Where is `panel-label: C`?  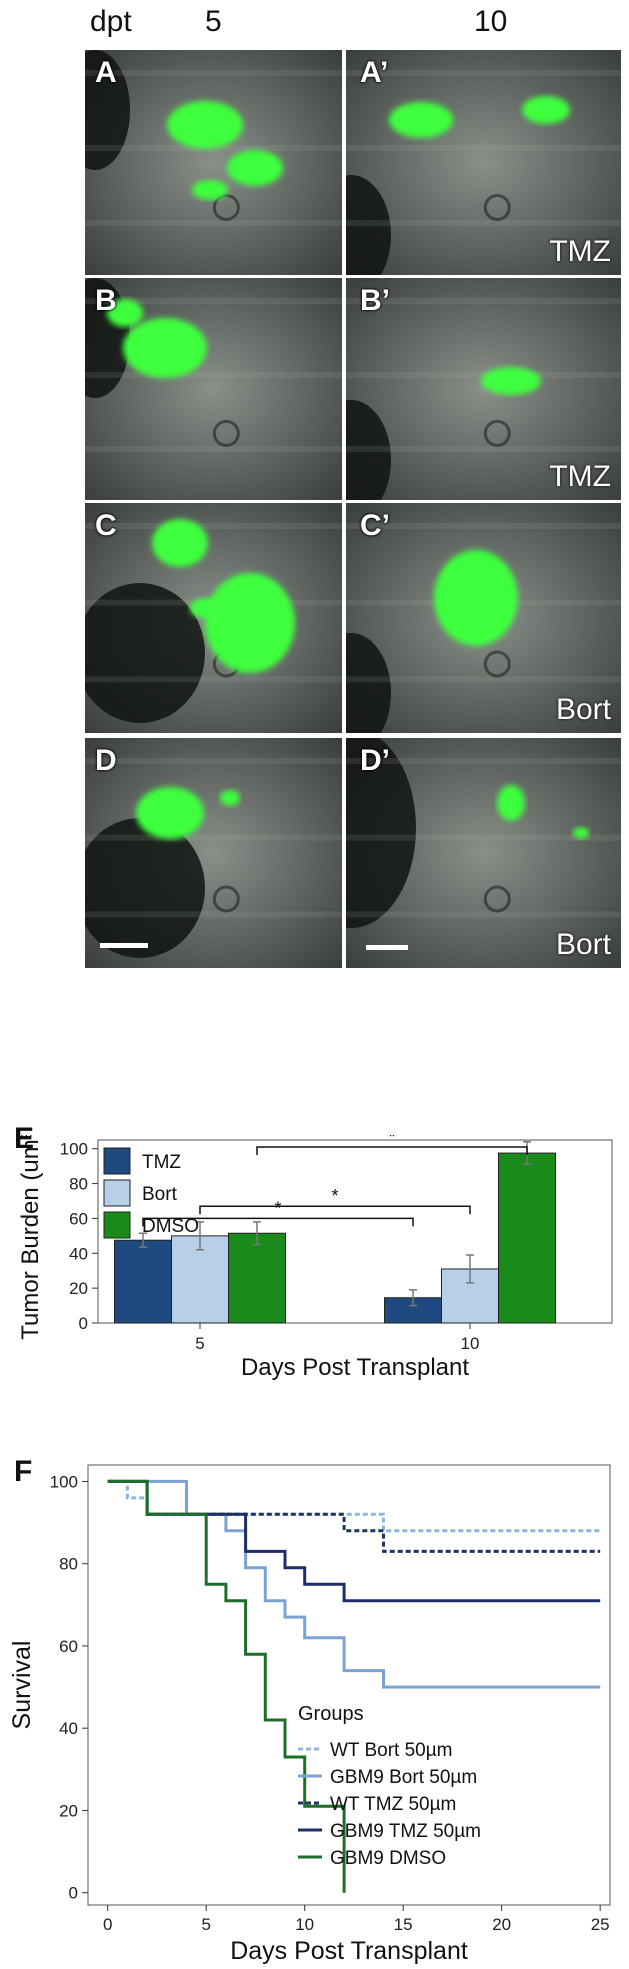
panel-label: C is located at coordinates (106, 525).